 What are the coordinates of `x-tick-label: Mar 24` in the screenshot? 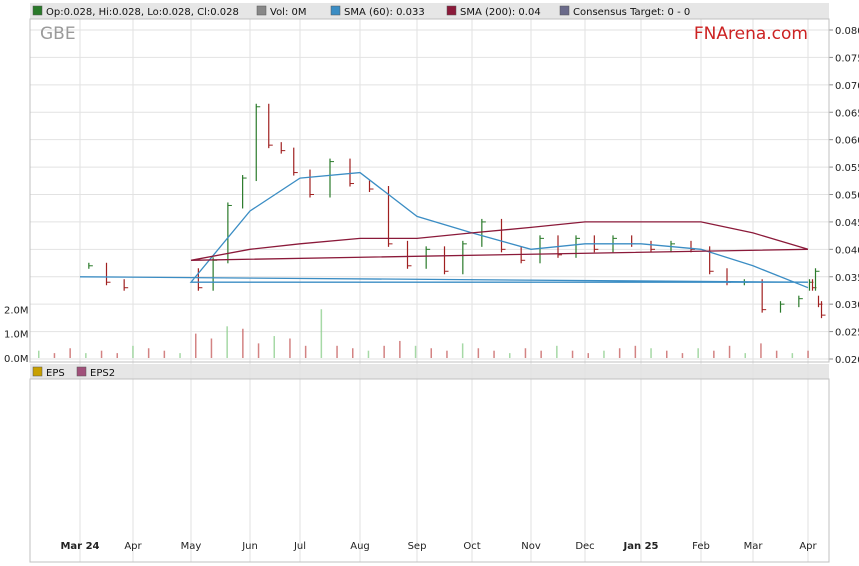 It's located at (79, 546).